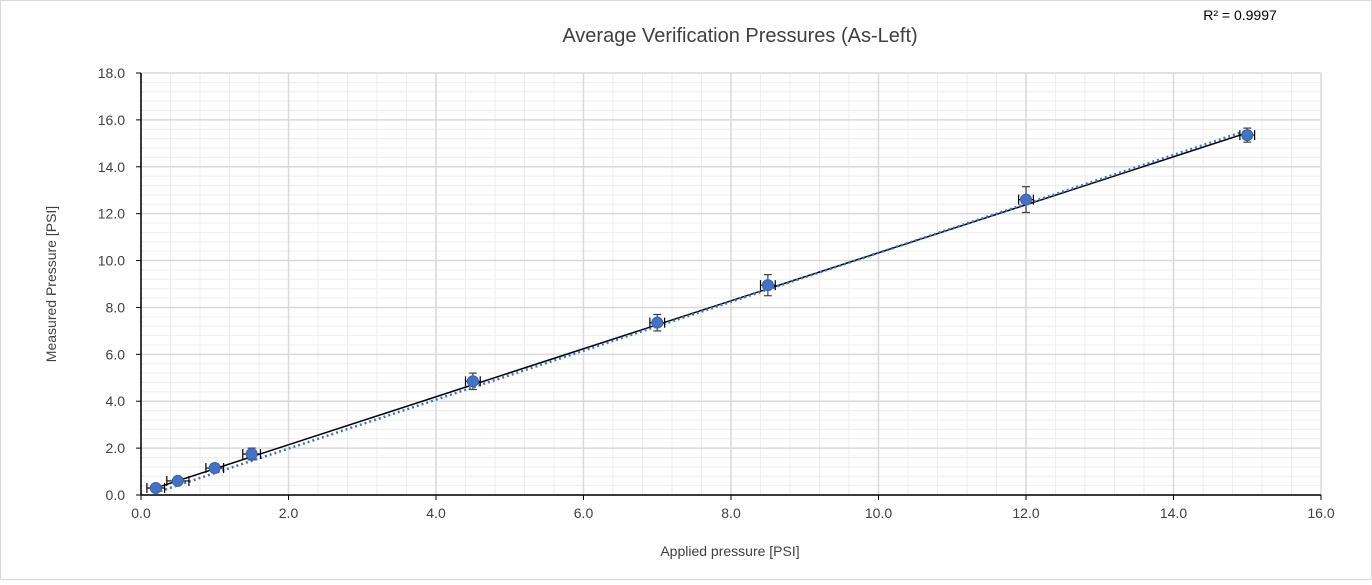 This screenshot has width=1372, height=585. I want to click on y-axis-title: Measured Pressure [PSI], so click(51, 284).